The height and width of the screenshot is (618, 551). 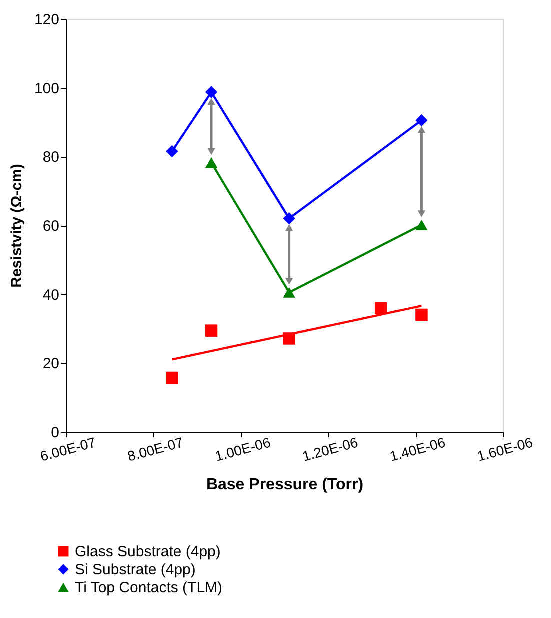 What do you see at coordinates (505, 449) in the screenshot?
I see `x-tick-label: 1.60E-06` at bounding box center [505, 449].